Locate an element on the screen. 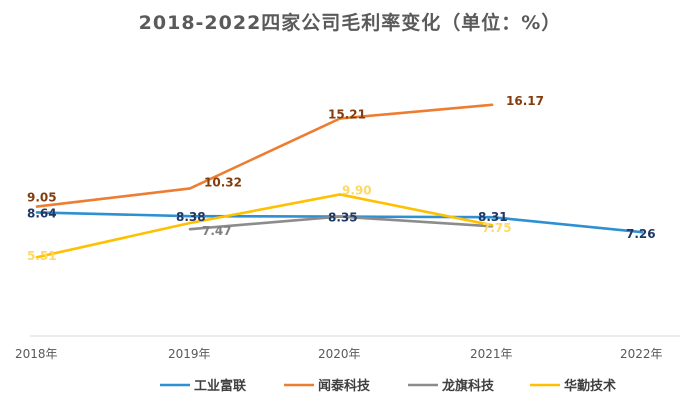 The width and height of the screenshot is (700, 419). legend: 工业富联 闻泰科技 龙旗科技 华勤技术 is located at coordinates (388, 386).